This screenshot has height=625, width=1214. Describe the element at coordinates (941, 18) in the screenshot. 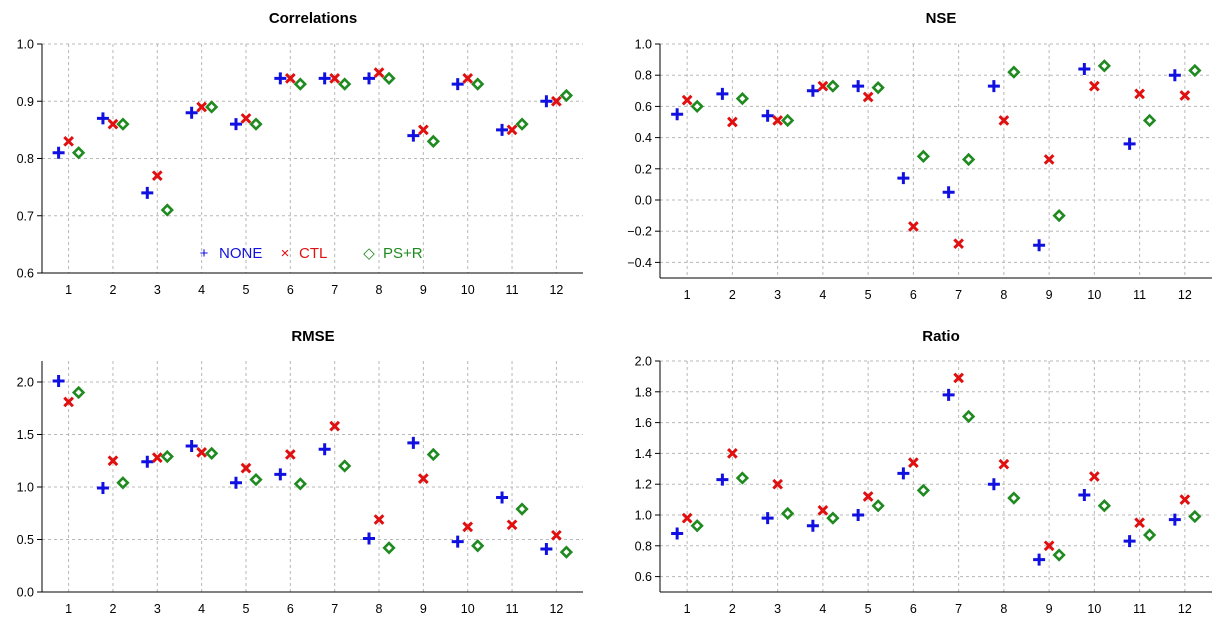

I see `panel-title-nse: NSE` at that location.